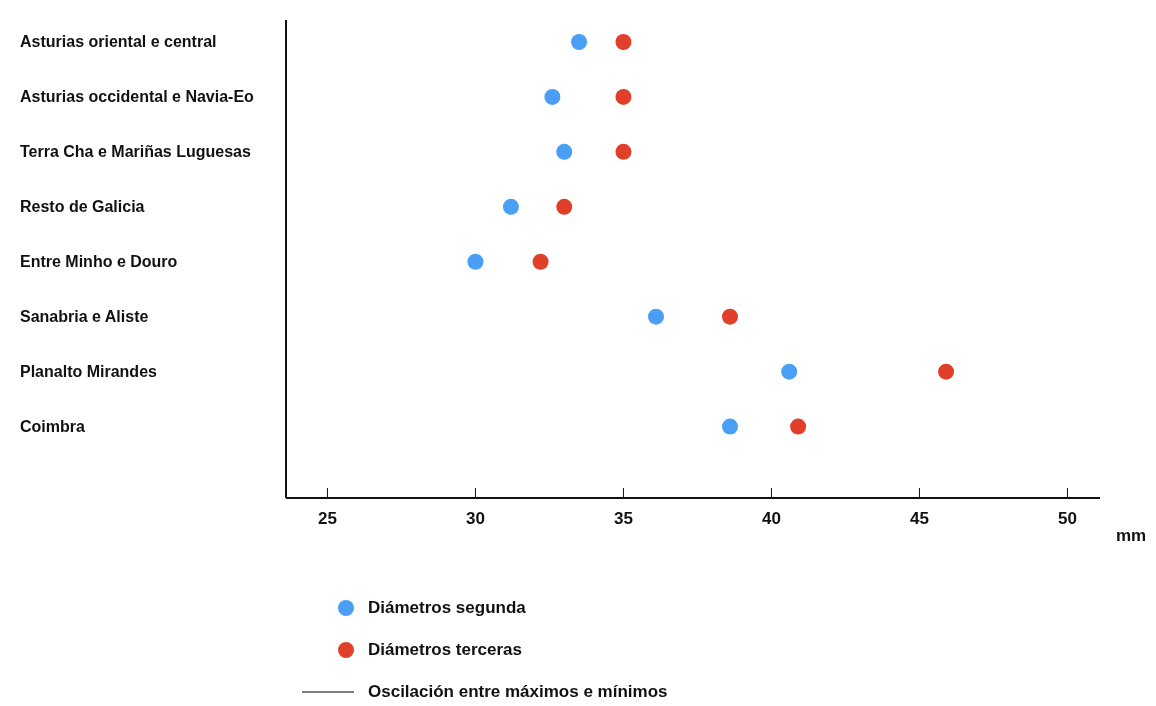 This screenshot has width=1156, height=706. Describe the element at coordinates (445, 650) in the screenshot. I see `legend-label: Diámetros terceras` at that location.